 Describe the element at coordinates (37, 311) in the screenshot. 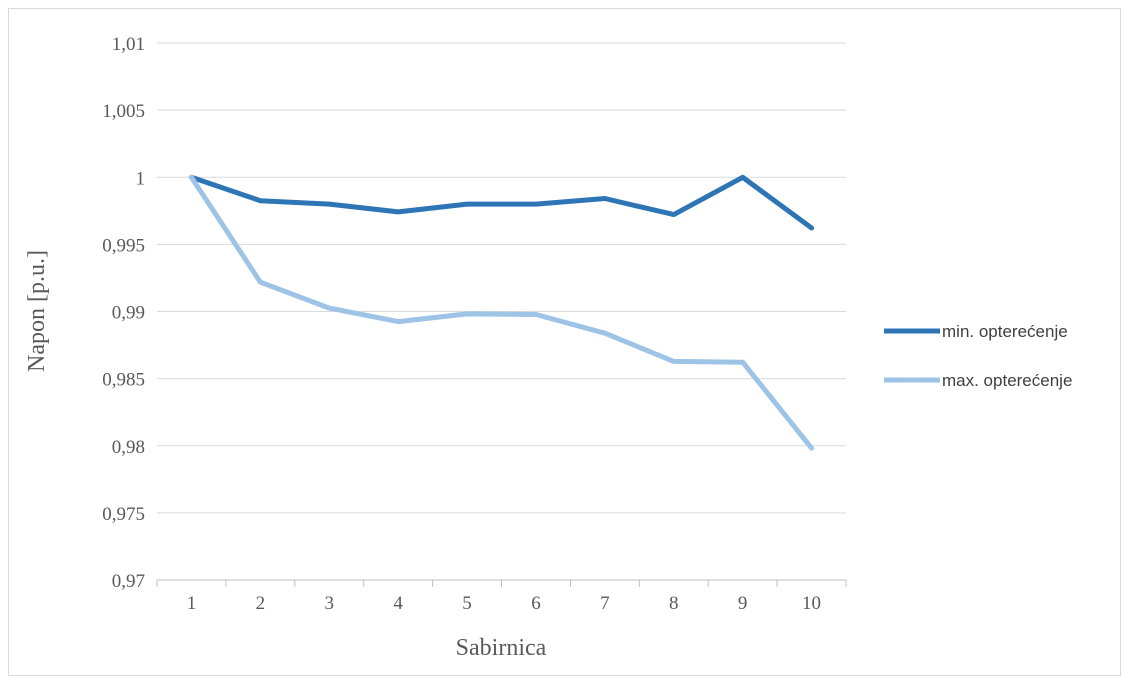

I see `y-axis-title: Napon [p.u.]` at that location.